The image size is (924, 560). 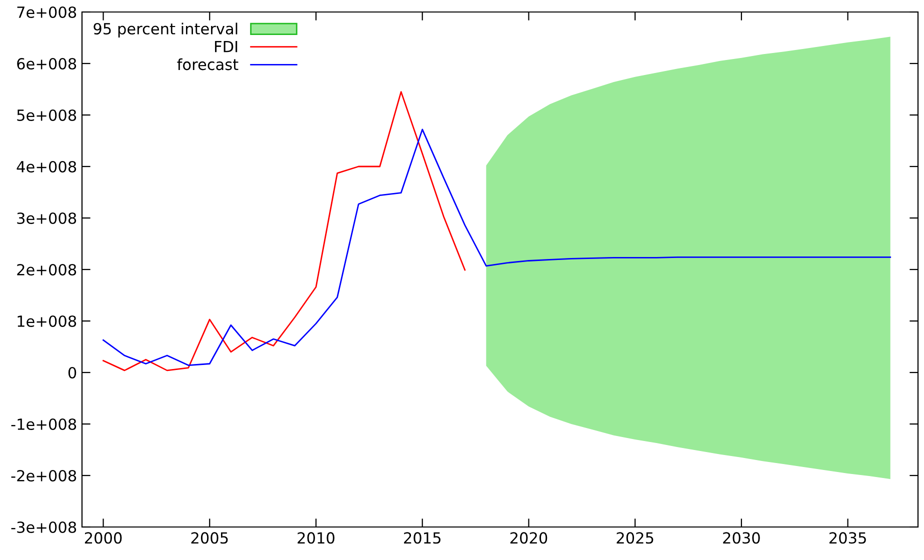 I want to click on x-tick-label: 2010, so click(x=316, y=538).